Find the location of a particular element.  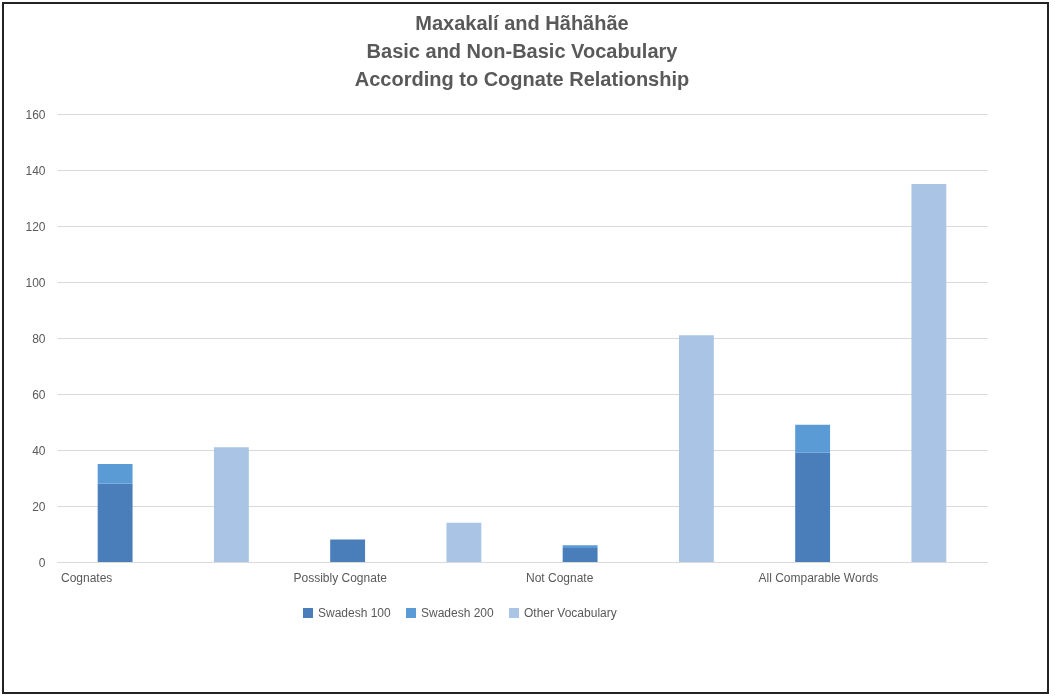

chart-title: Maxakalí and Hãhãhãe Basic and Non-Basic Vocabulary According to Cognate Relationship is located at coordinates (522, 51).